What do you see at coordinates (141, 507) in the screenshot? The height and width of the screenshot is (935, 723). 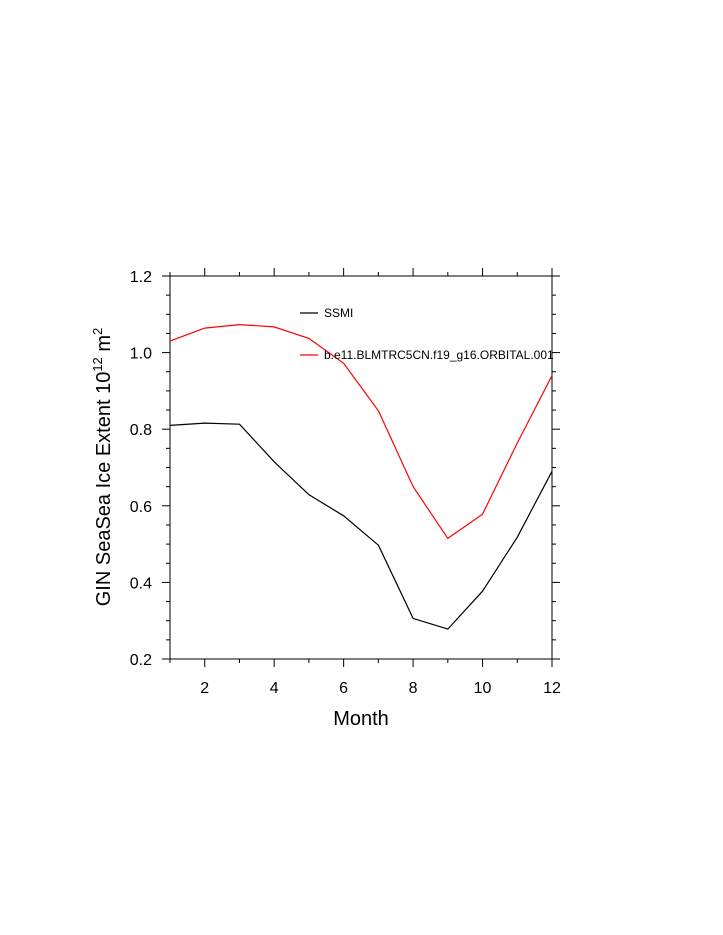 I see `y-tick-label: 0.6` at bounding box center [141, 507].